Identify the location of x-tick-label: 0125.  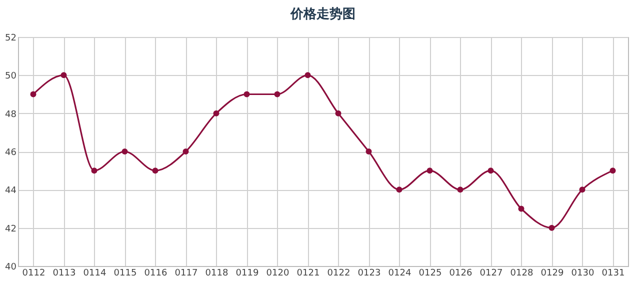
(430, 273).